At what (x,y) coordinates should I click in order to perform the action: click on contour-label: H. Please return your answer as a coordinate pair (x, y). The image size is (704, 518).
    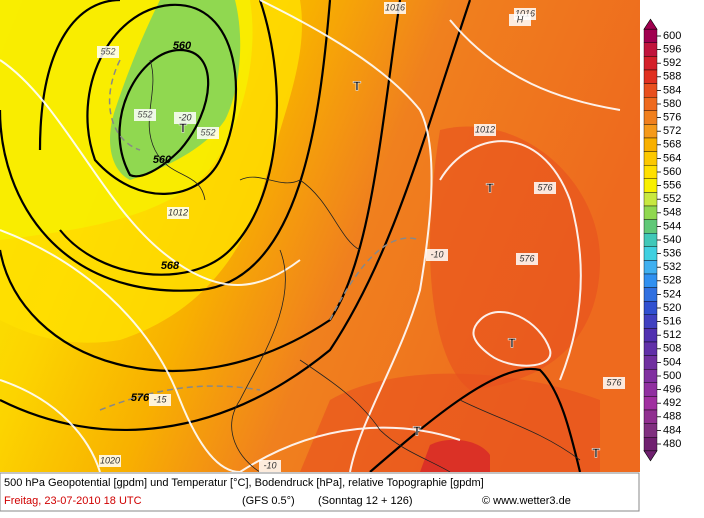
    Looking at the image, I should click on (520, 19).